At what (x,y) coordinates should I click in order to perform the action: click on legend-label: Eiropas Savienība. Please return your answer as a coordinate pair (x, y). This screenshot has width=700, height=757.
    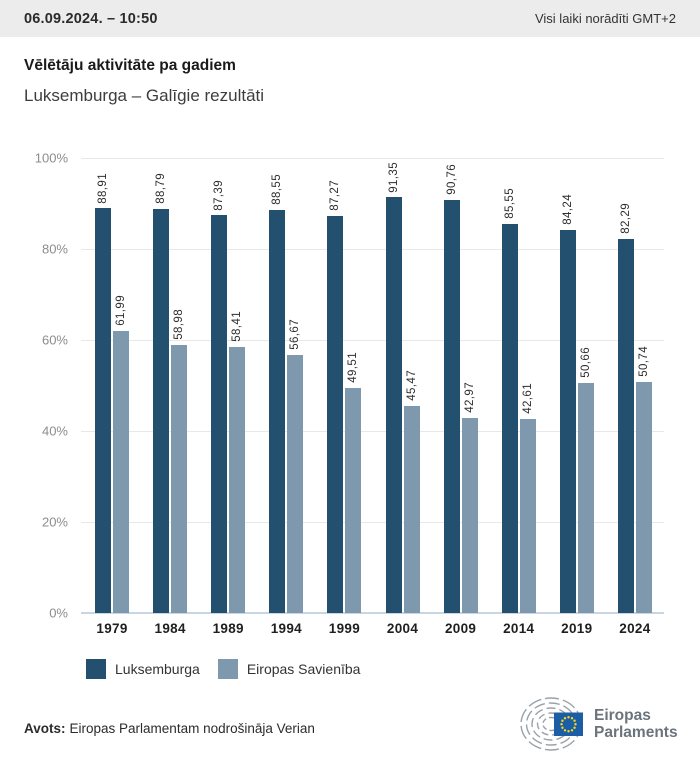
    Looking at the image, I should click on (303, 669).